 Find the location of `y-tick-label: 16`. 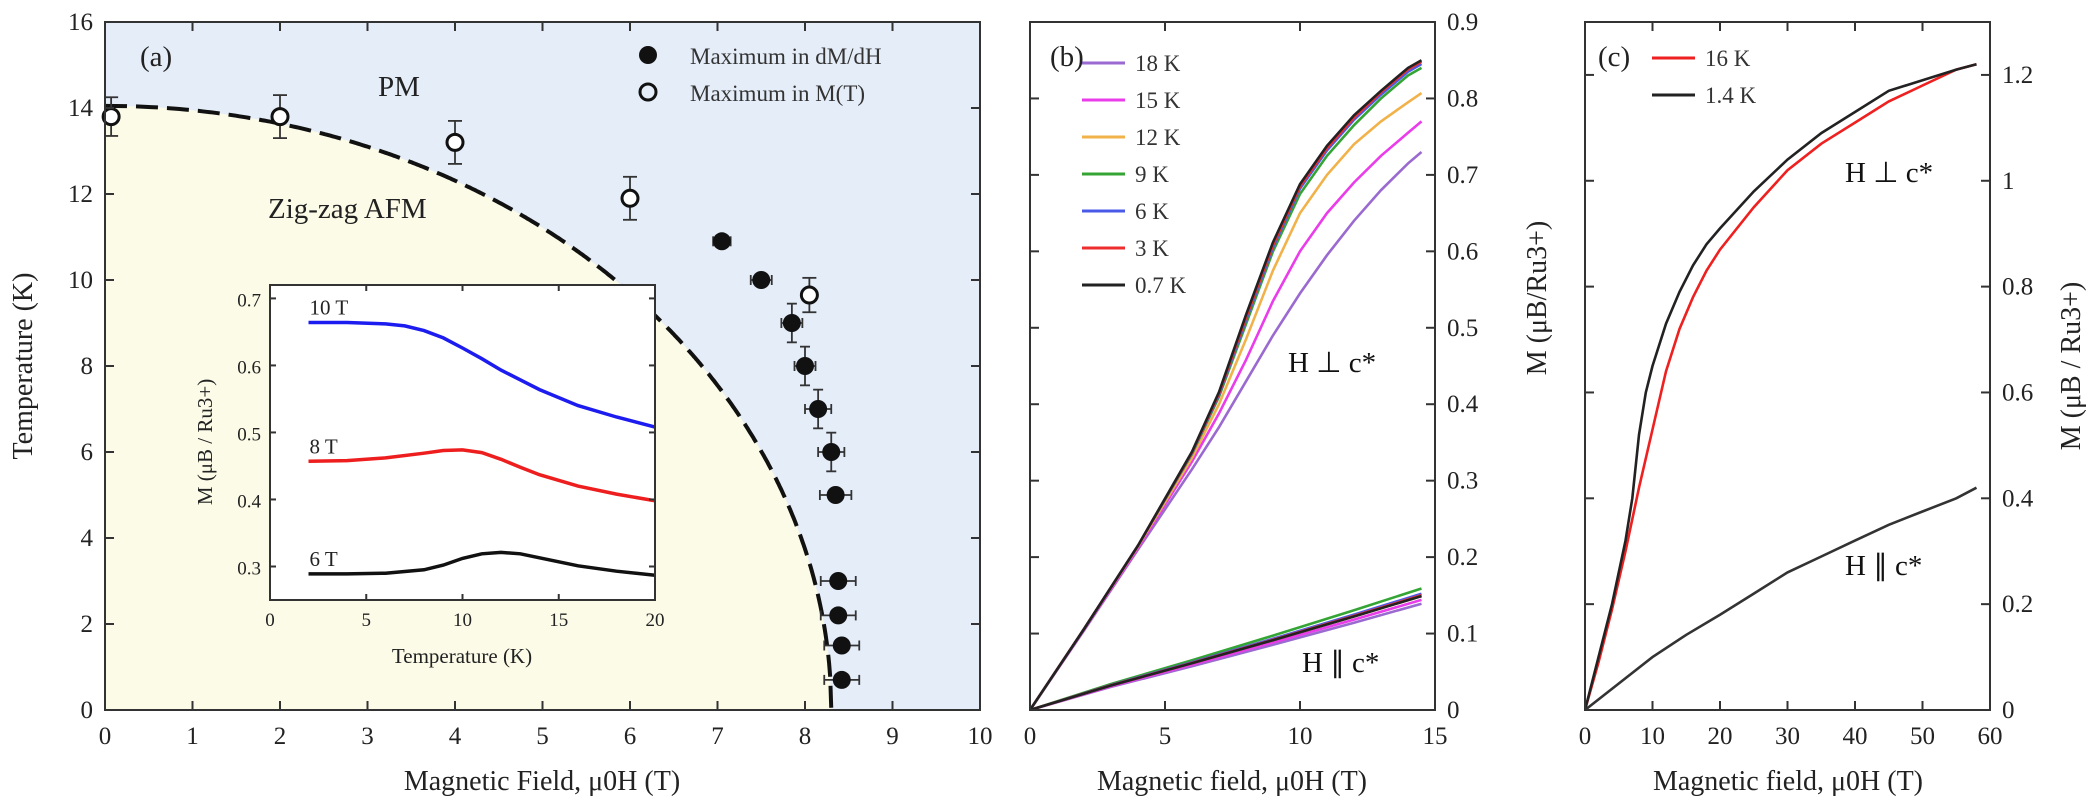

y-tick-label: 16 is located at coordinates (80, 22).